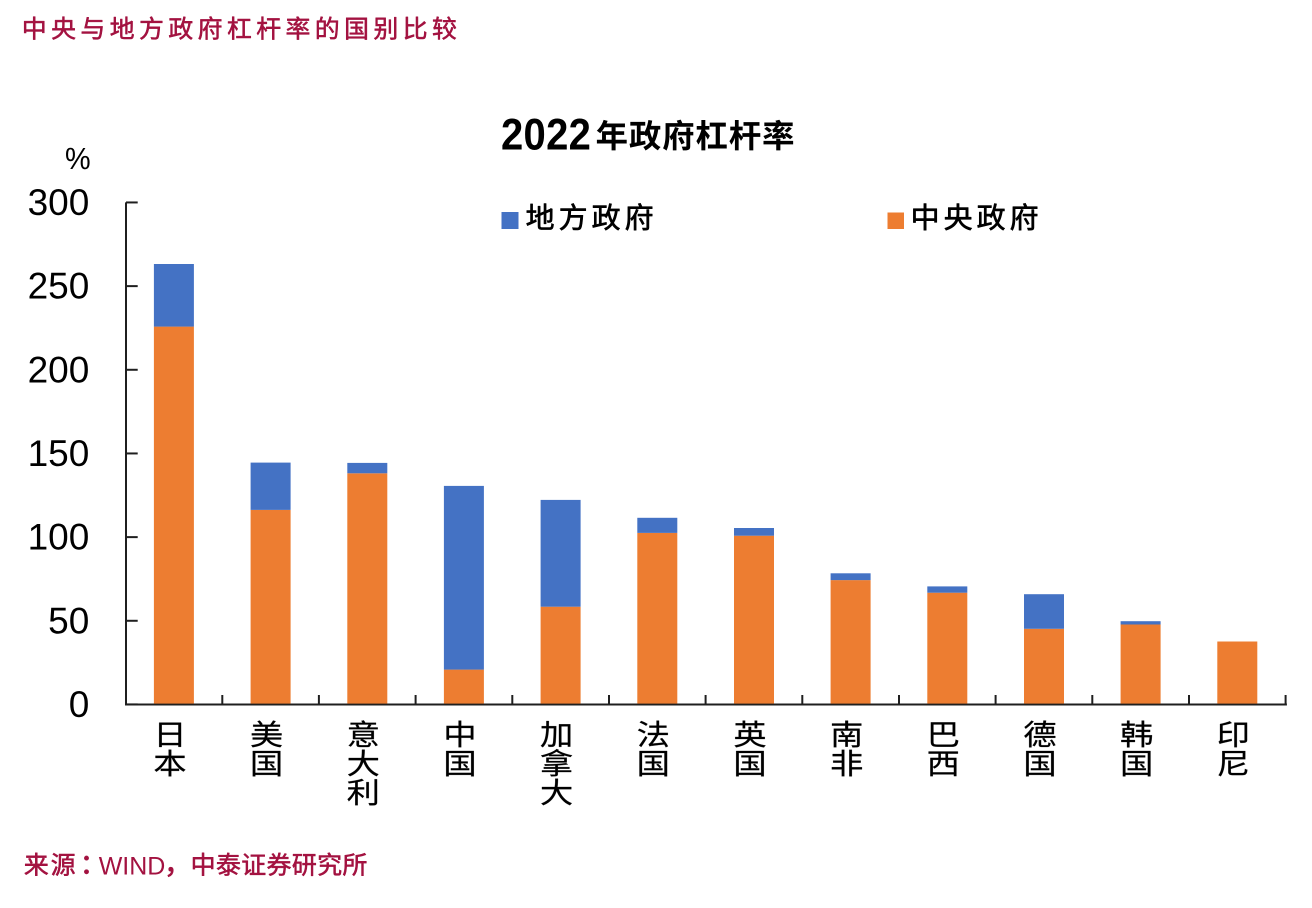 Image resolution: width=1312 pixels, height=908 pixels. I want to click on svg-text: 2022, so click(546, 133).